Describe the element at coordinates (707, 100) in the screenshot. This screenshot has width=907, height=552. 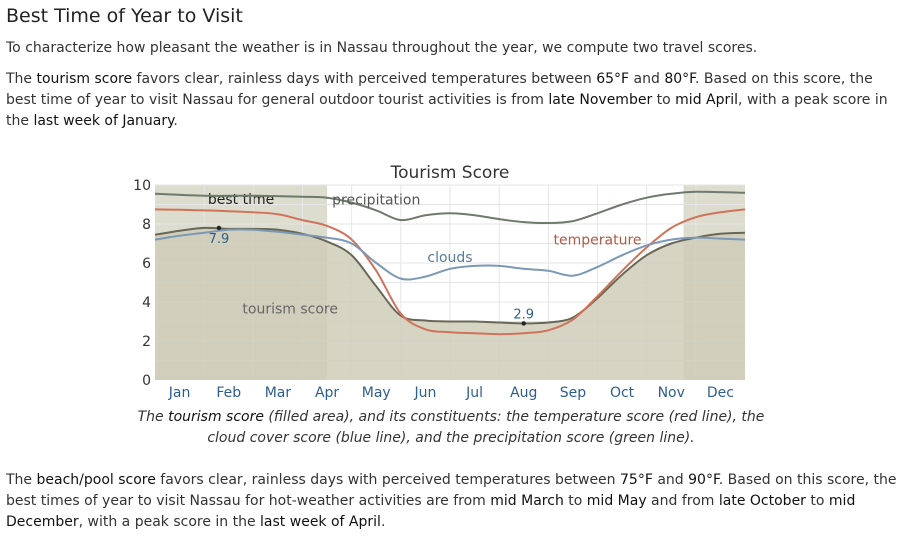
I see `term: mid April` at that location.